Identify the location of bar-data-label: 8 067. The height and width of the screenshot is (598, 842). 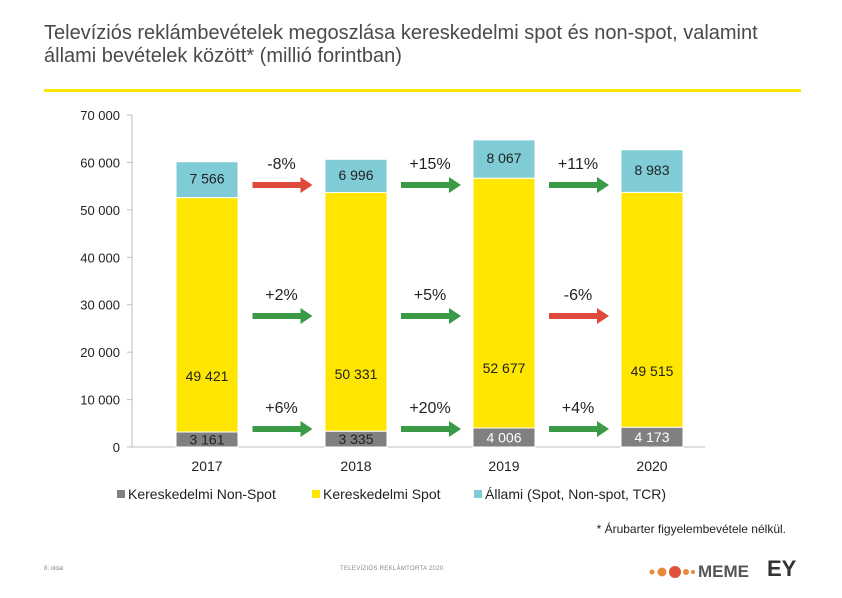
(503, 158).